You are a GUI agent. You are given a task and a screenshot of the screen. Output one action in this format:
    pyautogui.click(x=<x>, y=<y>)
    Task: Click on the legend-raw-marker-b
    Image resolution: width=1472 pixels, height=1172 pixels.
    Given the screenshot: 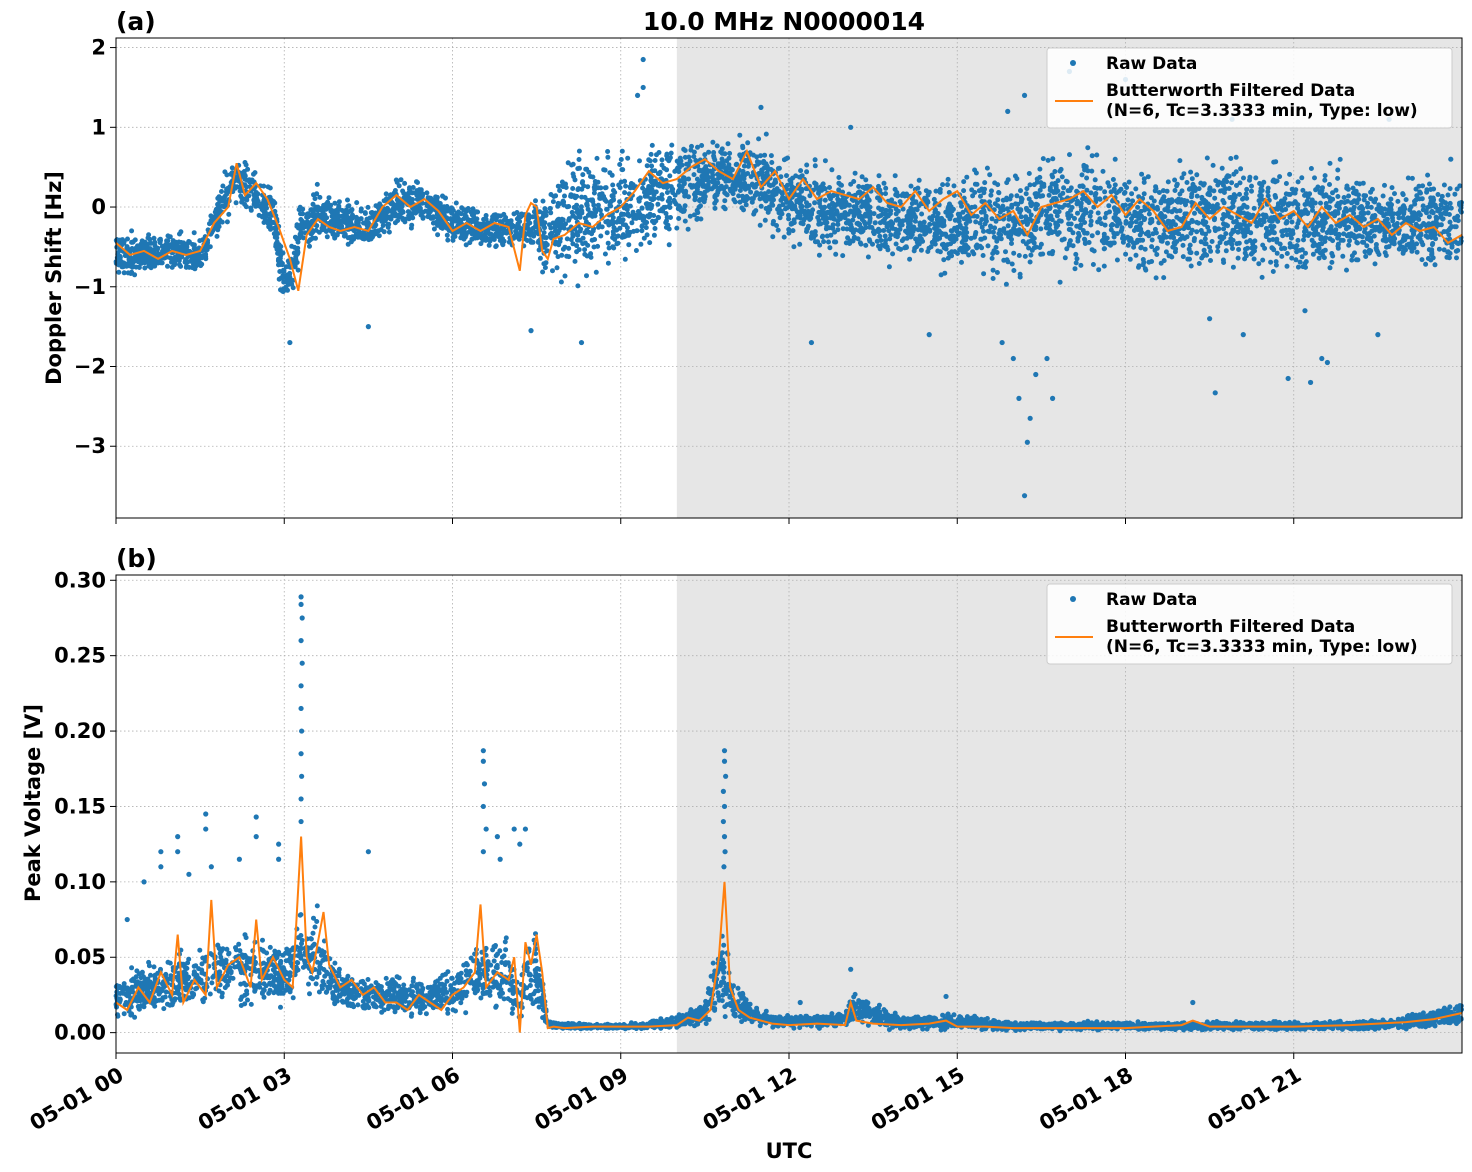 What is the action you would take?
    pyautogui.click(x=1073, y=599)
    